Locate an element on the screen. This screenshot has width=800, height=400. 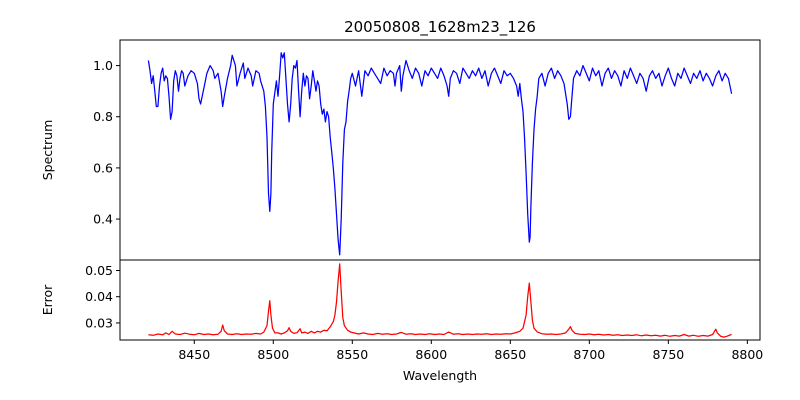
spectrum-y-tick-label: 0.8 is located at coordinates (103, 116).